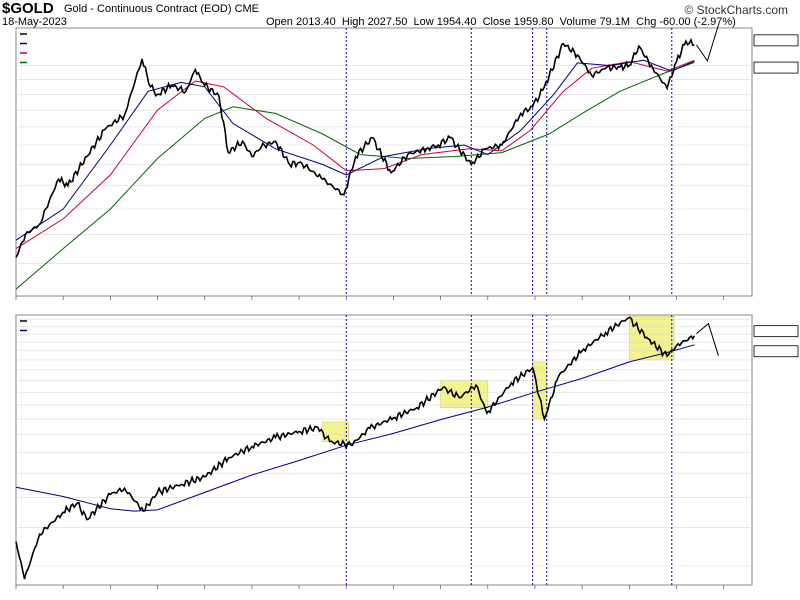  Describe the element at coordinates (697, 22) in the screenshot. I see `chg-value: -60.00 (-2.97%)` at that location.